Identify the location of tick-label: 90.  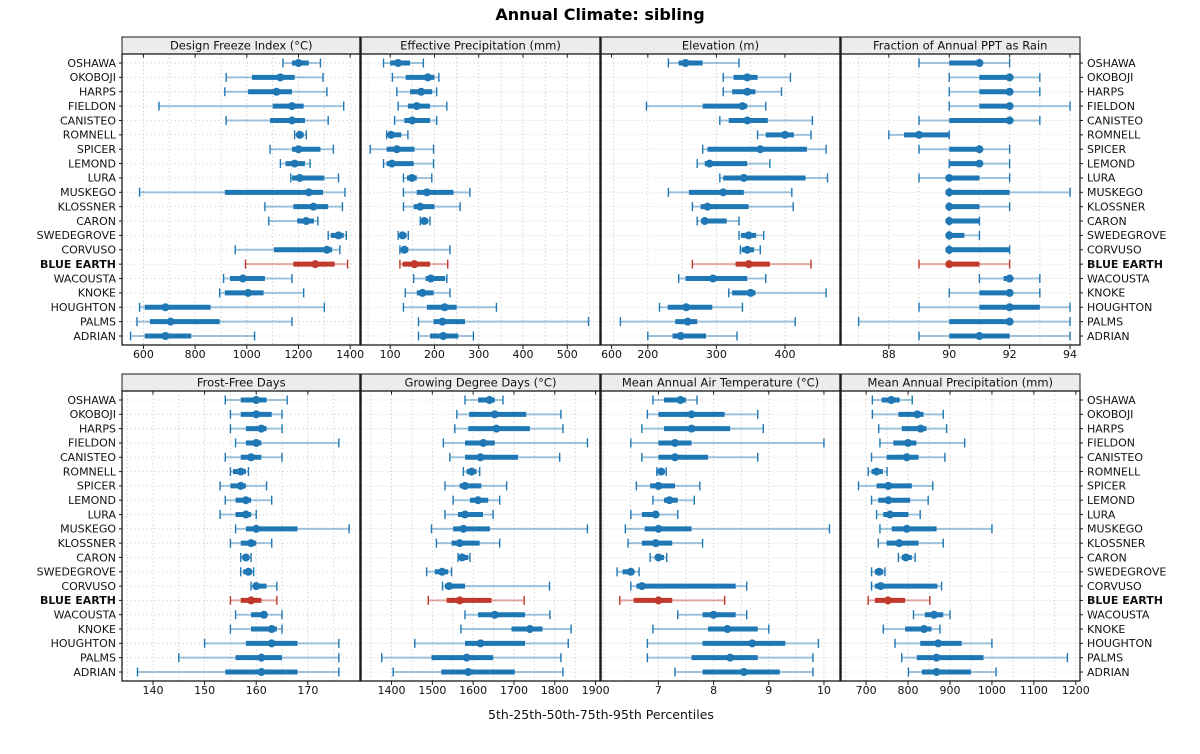
(949, 354).